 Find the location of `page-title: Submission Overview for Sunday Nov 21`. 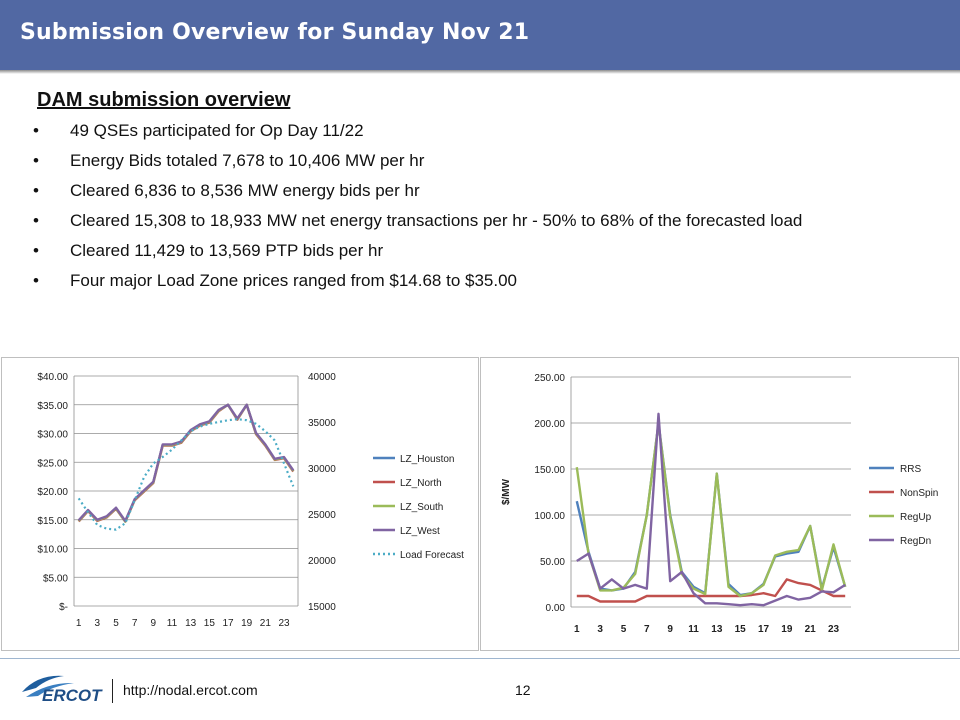

page-title: Submission Overview for Sunday Nov 21 is located at coordinates (275, 32).